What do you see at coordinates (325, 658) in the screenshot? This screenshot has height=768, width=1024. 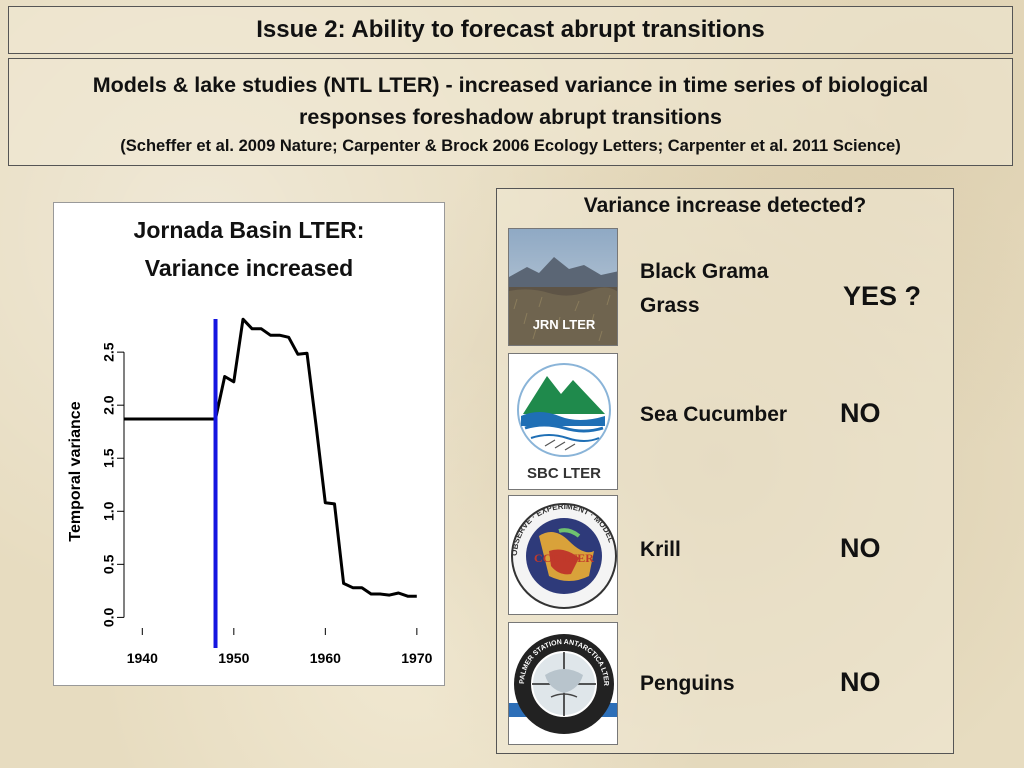 I see `x-tick-label: 1960` at bounding box center [325, 658].